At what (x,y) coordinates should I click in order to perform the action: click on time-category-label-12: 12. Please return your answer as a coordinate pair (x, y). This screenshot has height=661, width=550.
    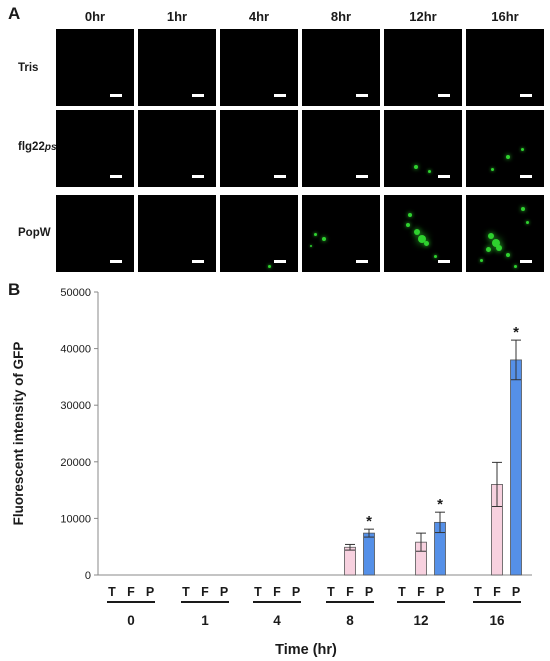
    Looking at the image, I should click on (420, 620).